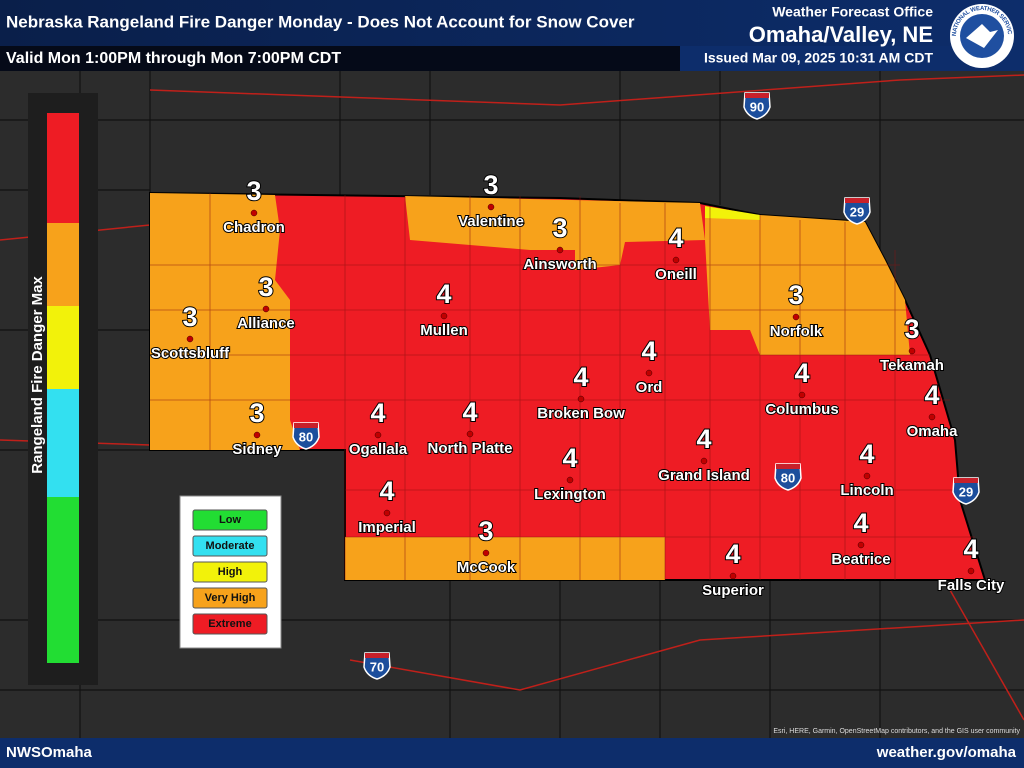  What do you see at coordinates (971, 585) in the screenshot?
I see `city-name: Falls City` at bounding box center [971, 585].